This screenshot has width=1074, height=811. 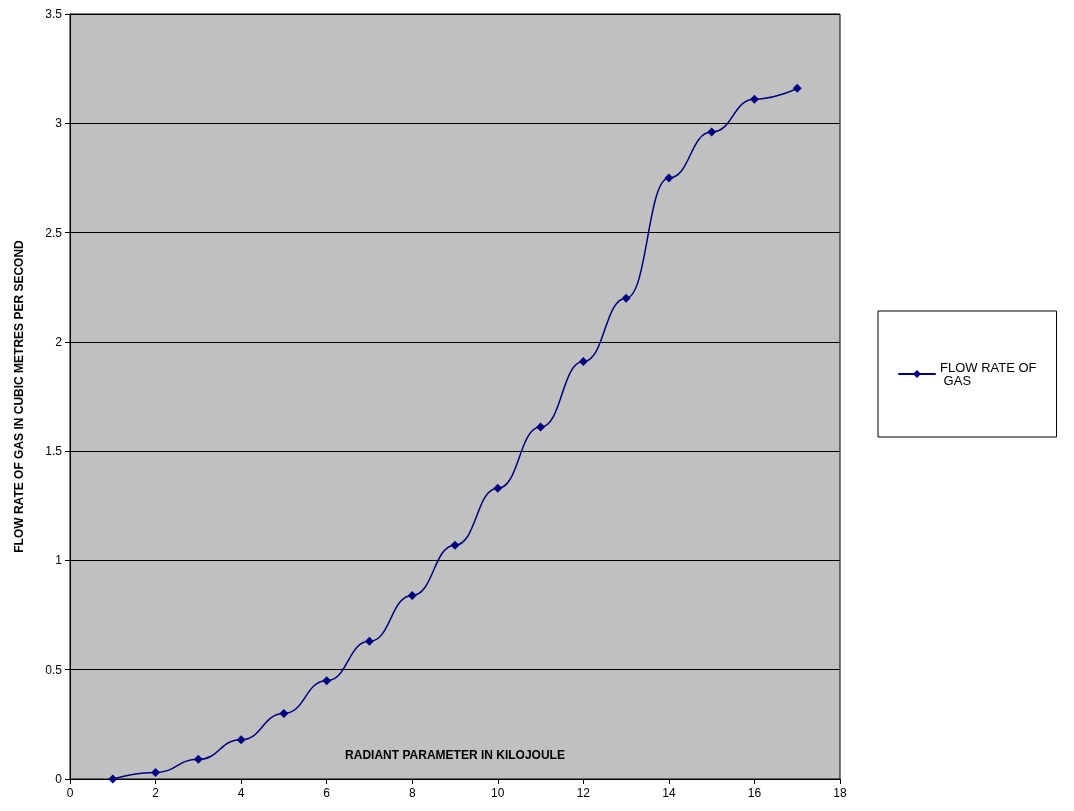 What do you see at coordinates (498, 793) in the screenshot?
I see `x-tick-label: 10` at bounding box center [498, 793].